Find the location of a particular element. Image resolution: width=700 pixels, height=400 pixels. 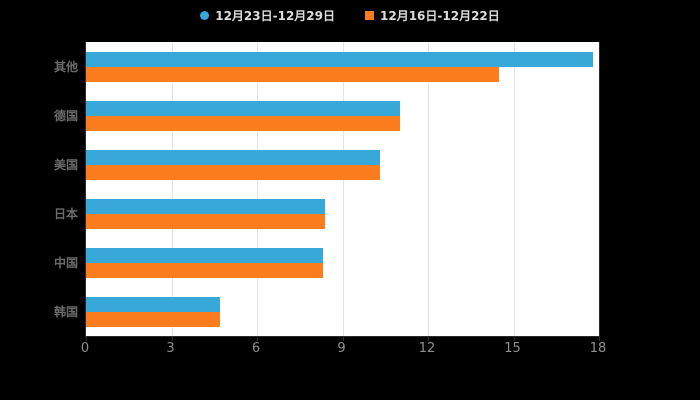

category-label: 美国 is located at coordinates (65, 164).